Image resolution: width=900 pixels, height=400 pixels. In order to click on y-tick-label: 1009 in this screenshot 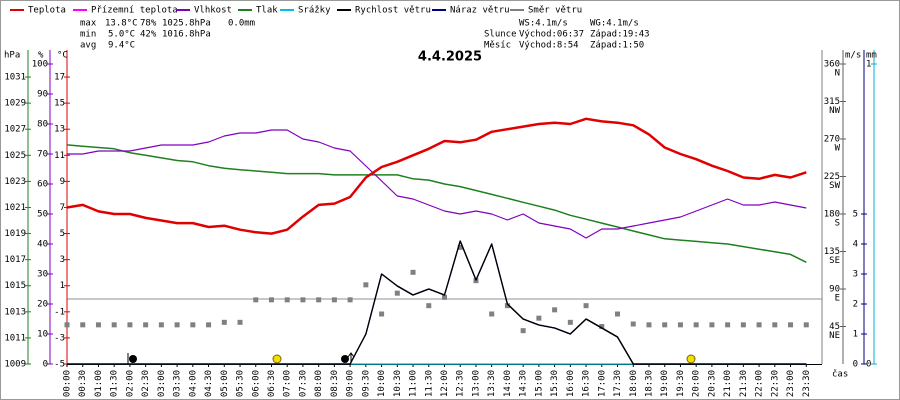, I will do `click(15, 365)`.